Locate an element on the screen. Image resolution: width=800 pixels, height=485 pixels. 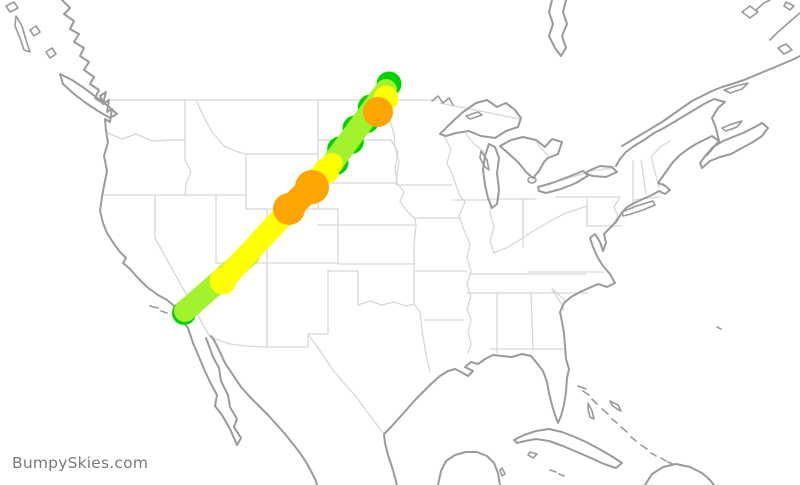
border-il-east is located at coordinates (492, 226).